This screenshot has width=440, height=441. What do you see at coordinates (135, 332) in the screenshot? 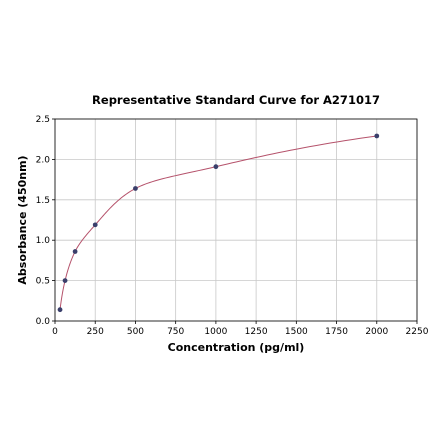
I see `x-tick-label: 500` at bounding box center [135, 332].